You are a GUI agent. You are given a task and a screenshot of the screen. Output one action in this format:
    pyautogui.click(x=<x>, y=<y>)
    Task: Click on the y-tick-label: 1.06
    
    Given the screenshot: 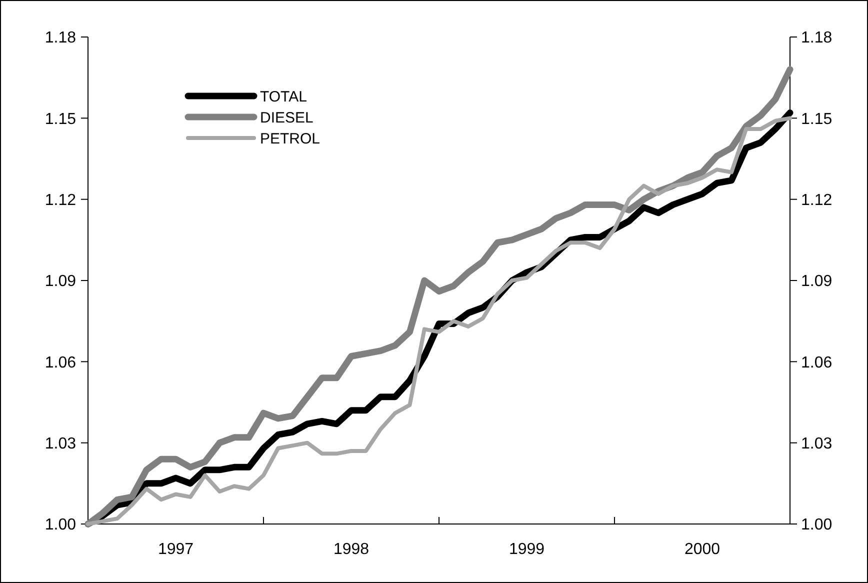 What is the action you would take?
    pyautogui.click(x=60, y=363)
    